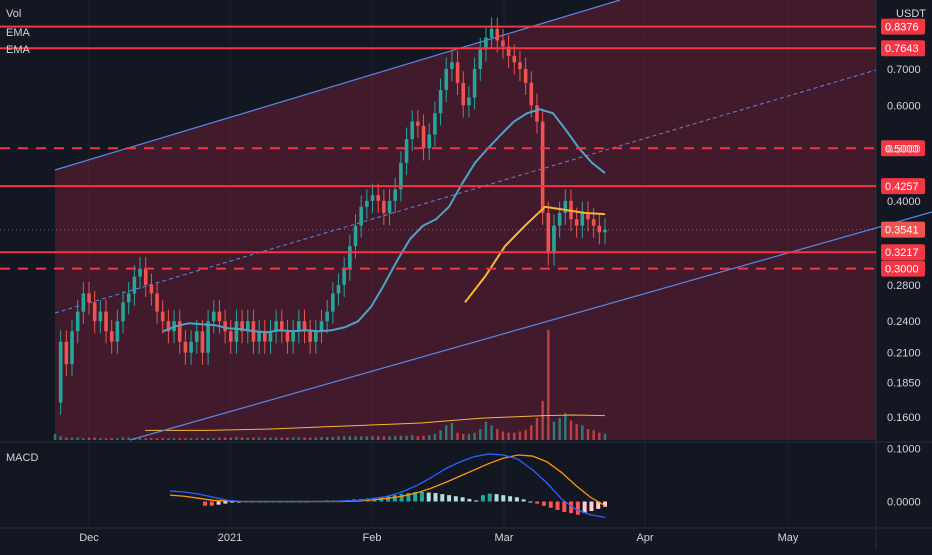 This screenshot has width=932, height=555. What do you see at coordinates (902, 49) in the screenshot?
I see `price-level-label-1: 0.7643` at bounding box center [902, 49].